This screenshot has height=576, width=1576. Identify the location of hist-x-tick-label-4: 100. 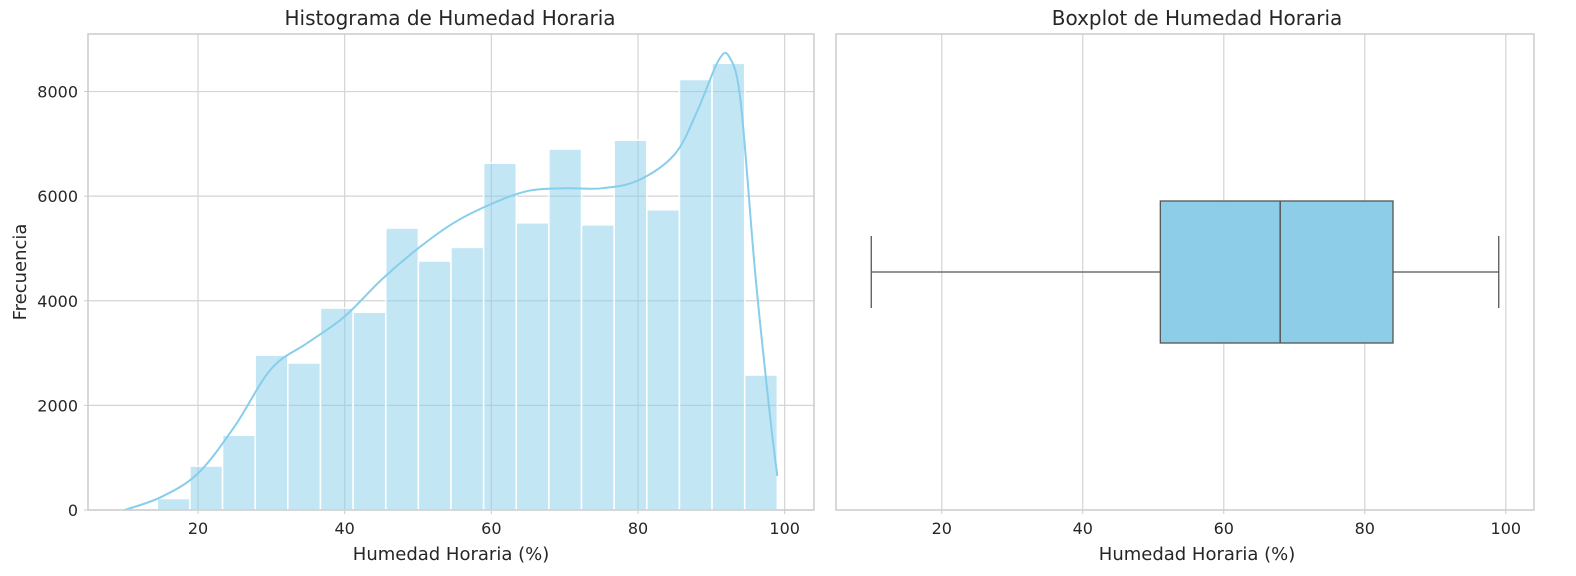
(784, 528).